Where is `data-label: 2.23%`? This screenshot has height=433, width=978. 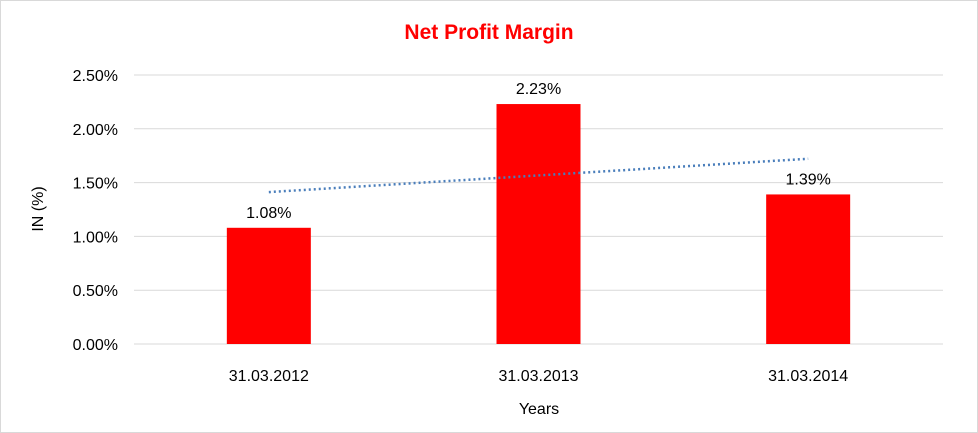 data-label: 2.23% is located at coordinates (538, 89).